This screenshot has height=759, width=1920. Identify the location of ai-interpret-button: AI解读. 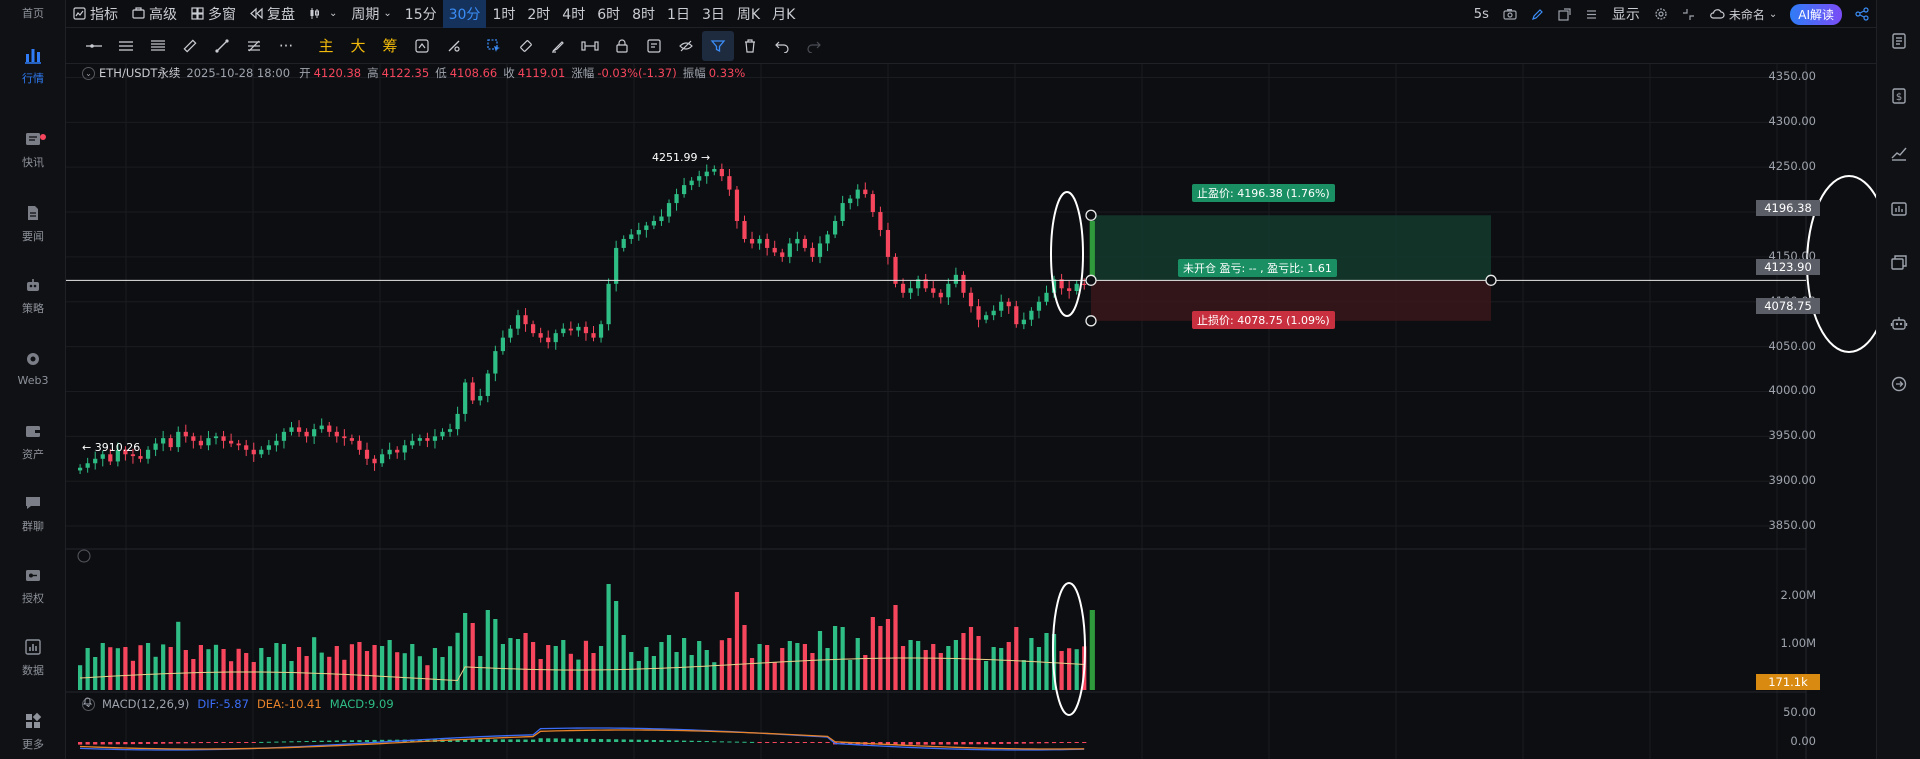
(1816, 14).